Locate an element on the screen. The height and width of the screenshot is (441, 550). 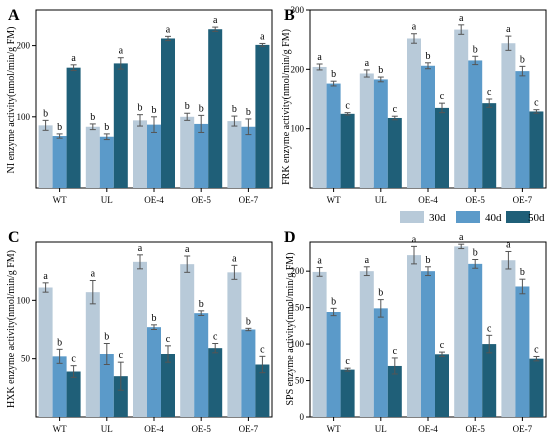
panel-d-ytick-label: 50 is located at coordinates (300, 381).